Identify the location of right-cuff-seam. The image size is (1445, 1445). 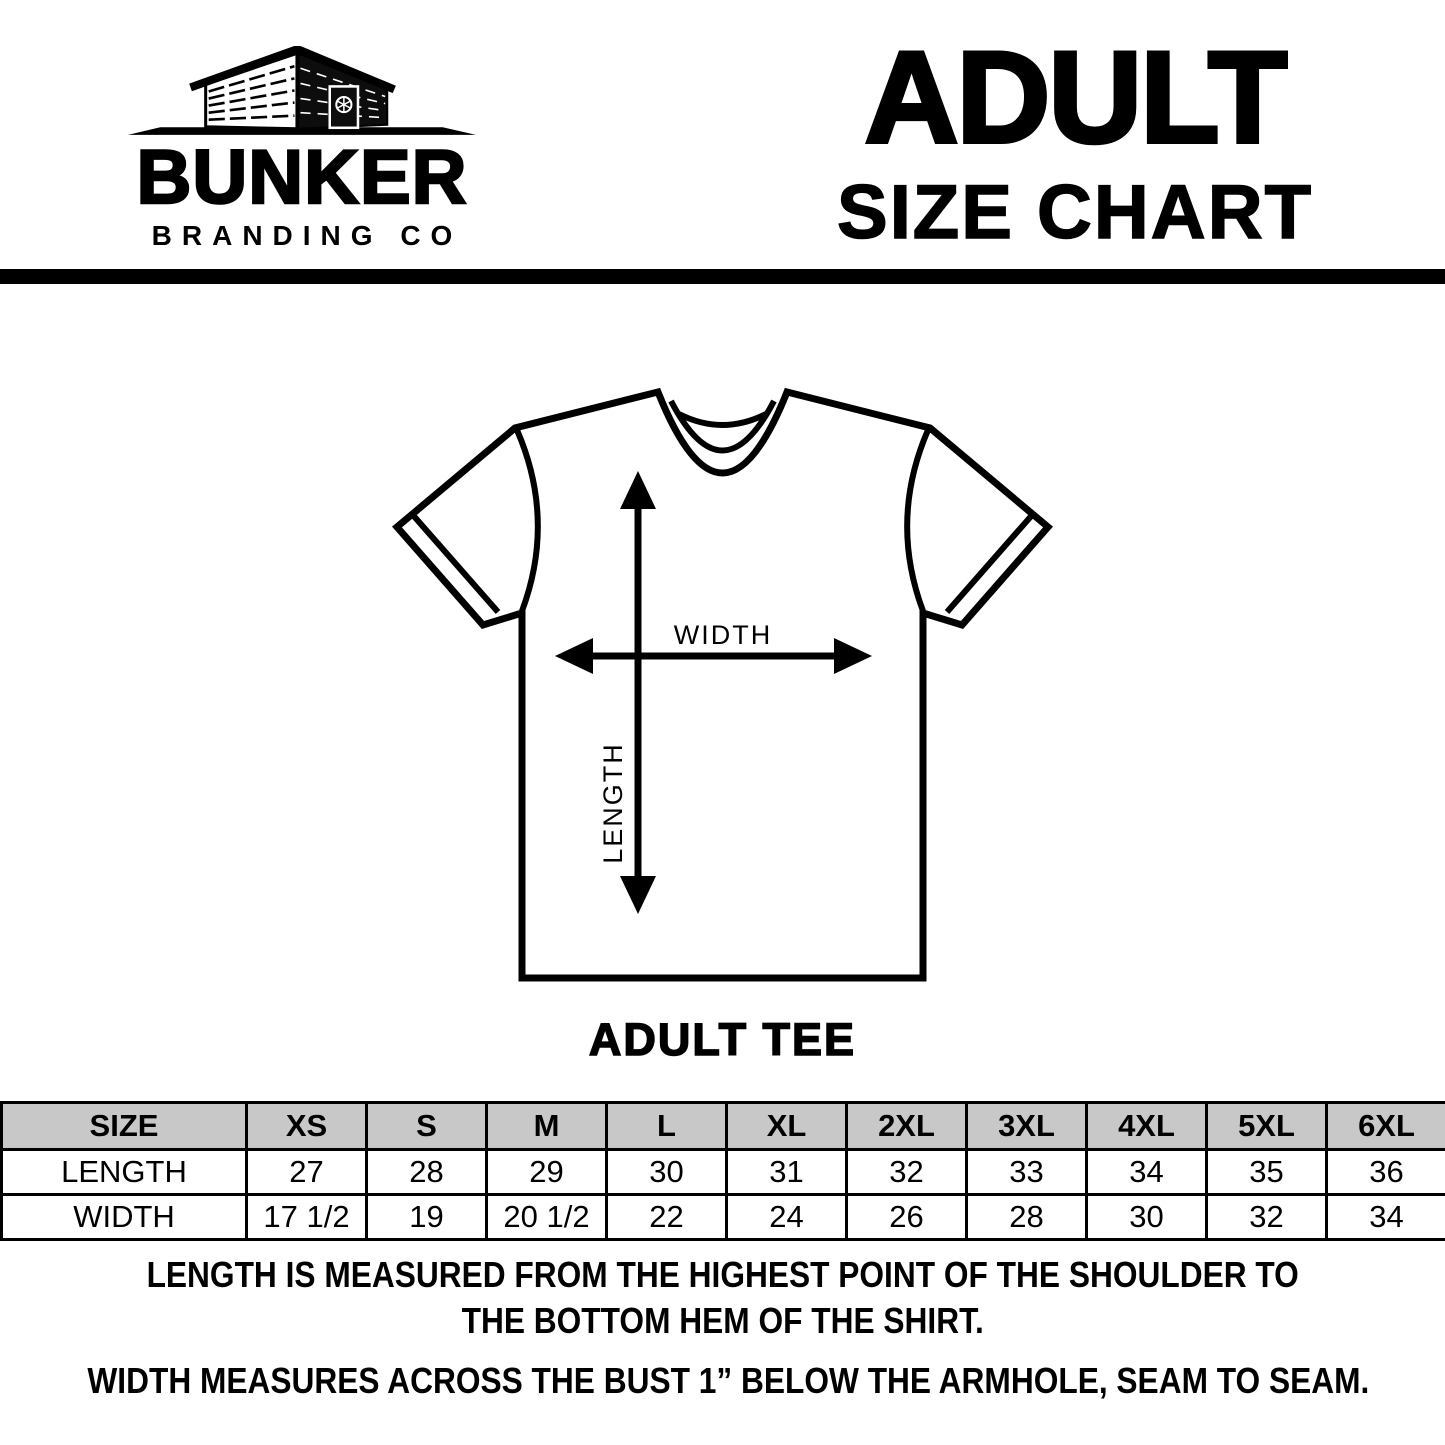
(990, 563).